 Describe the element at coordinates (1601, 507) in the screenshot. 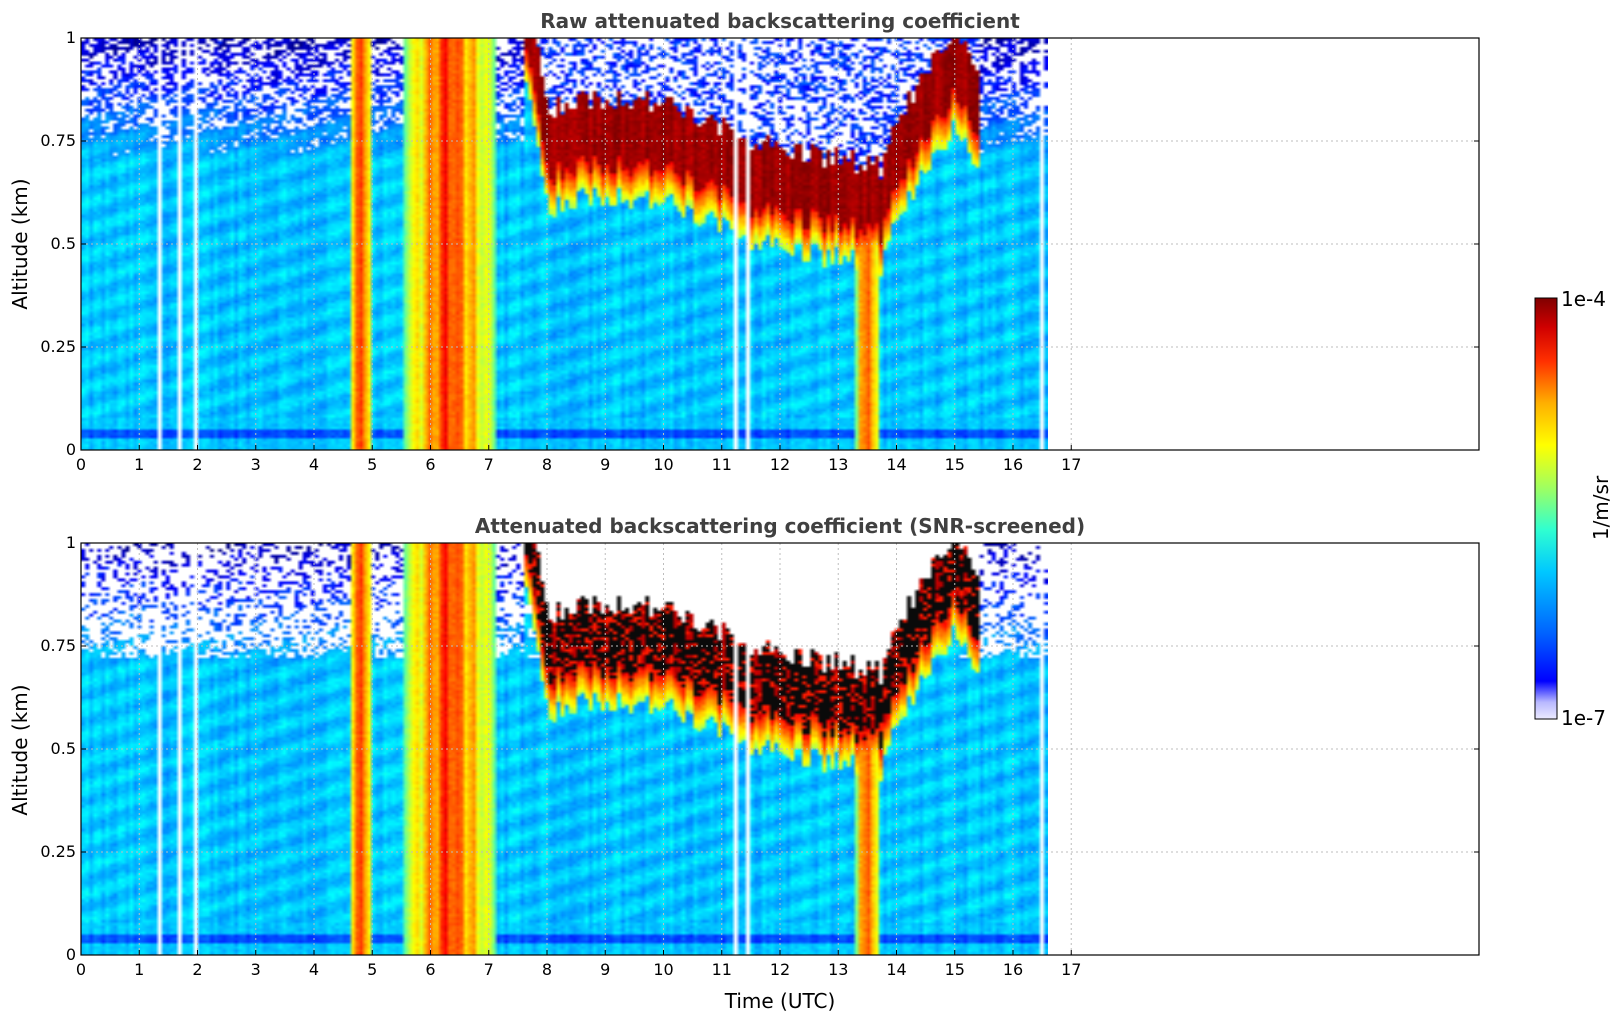

I see `colorbar-unit-label: 1/m/sr` at that location.